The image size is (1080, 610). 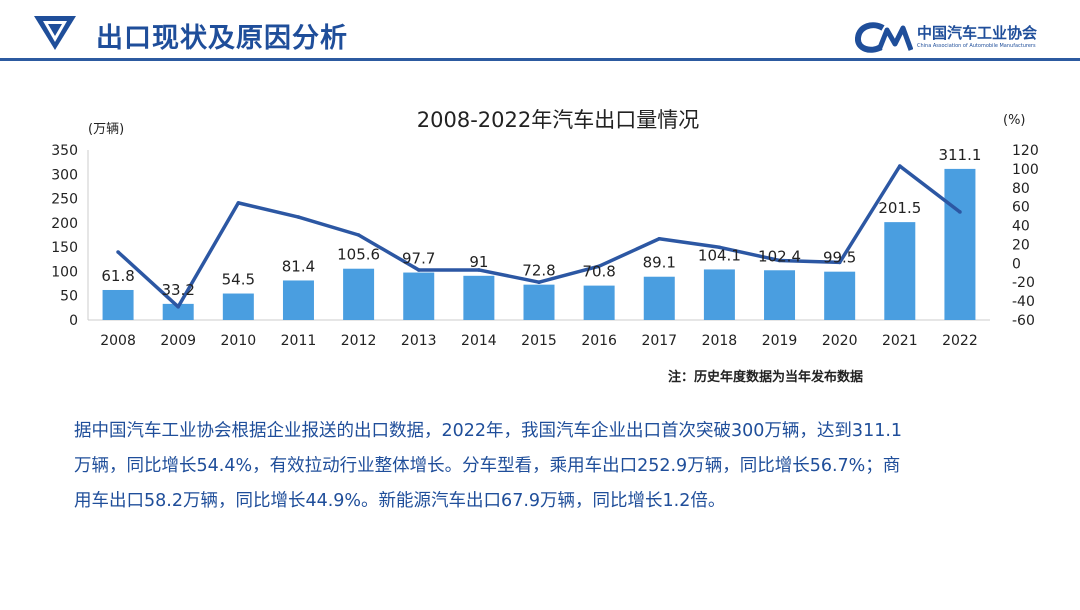 What do you see at coordinates (418, 270) in the screenshot?
I see `growth-point-2013` at bounding box center [418, 270].